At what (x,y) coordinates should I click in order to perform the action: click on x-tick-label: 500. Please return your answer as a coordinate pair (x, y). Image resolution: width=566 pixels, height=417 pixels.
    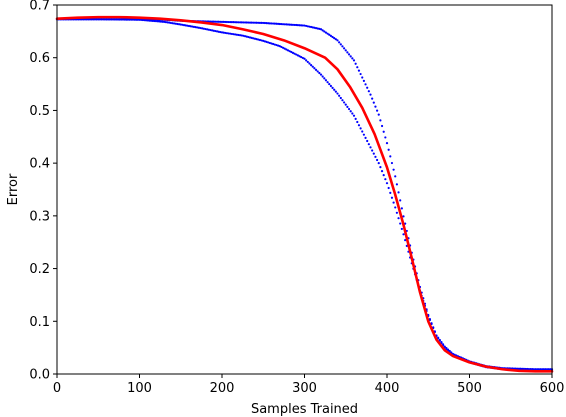
    Looking at the image, I should click on (469, 388).